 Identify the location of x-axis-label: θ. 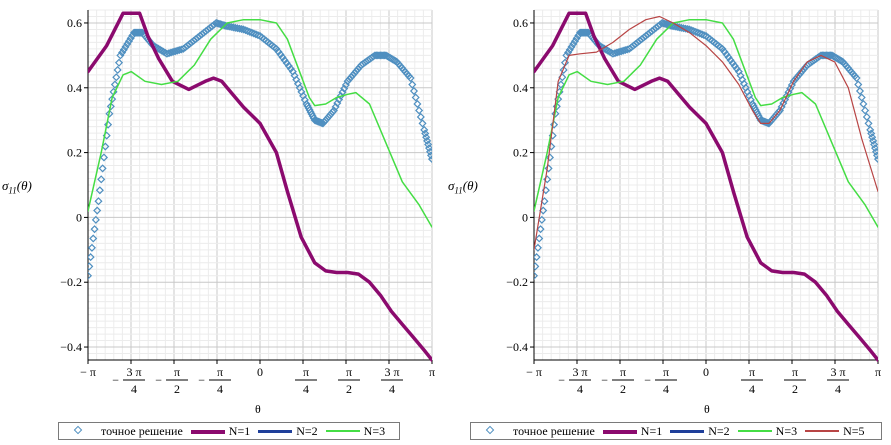
(258, 409).